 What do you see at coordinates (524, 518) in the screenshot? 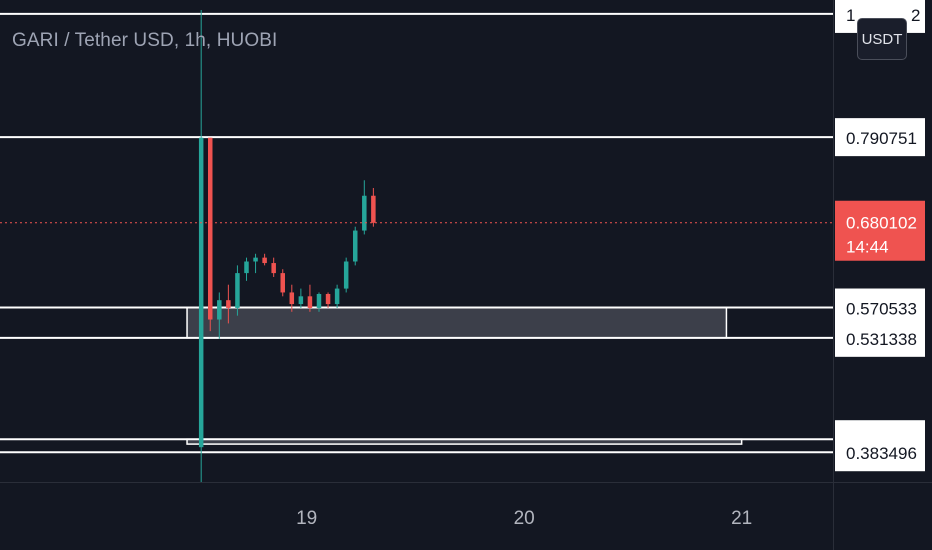
I see `x-tick-label: 20` at bounding box center [524, 518].